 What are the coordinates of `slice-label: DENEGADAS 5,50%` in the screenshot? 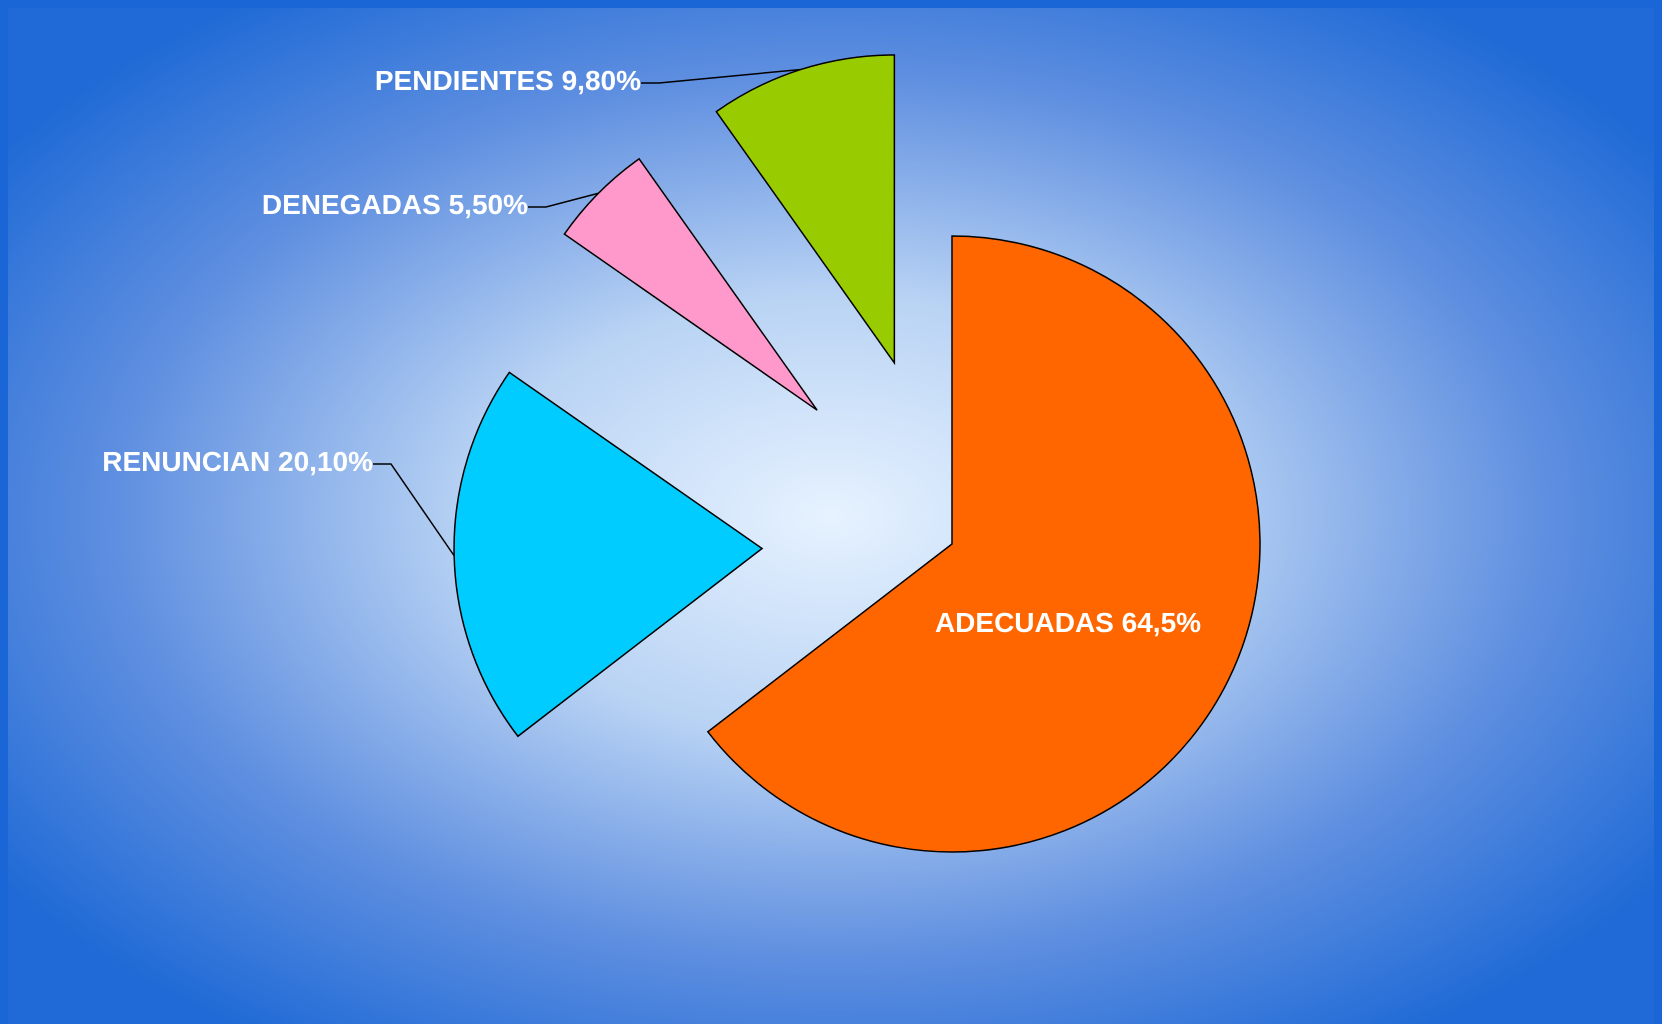 It's located at (395, 204).